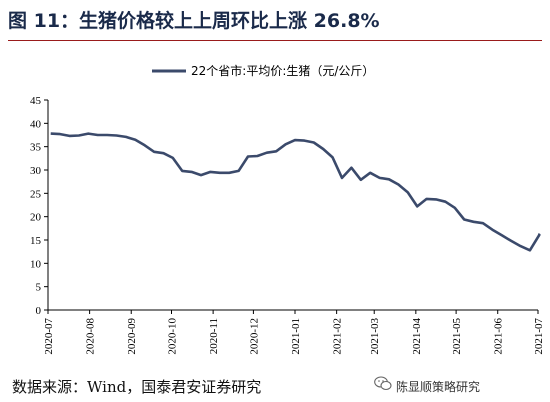 Image resolution: width=550 pixels, height=402 pixels. Describe the element at coordinates (254, 336) in the screenshot. I see `x-tick-label: 2020-12` at that location.